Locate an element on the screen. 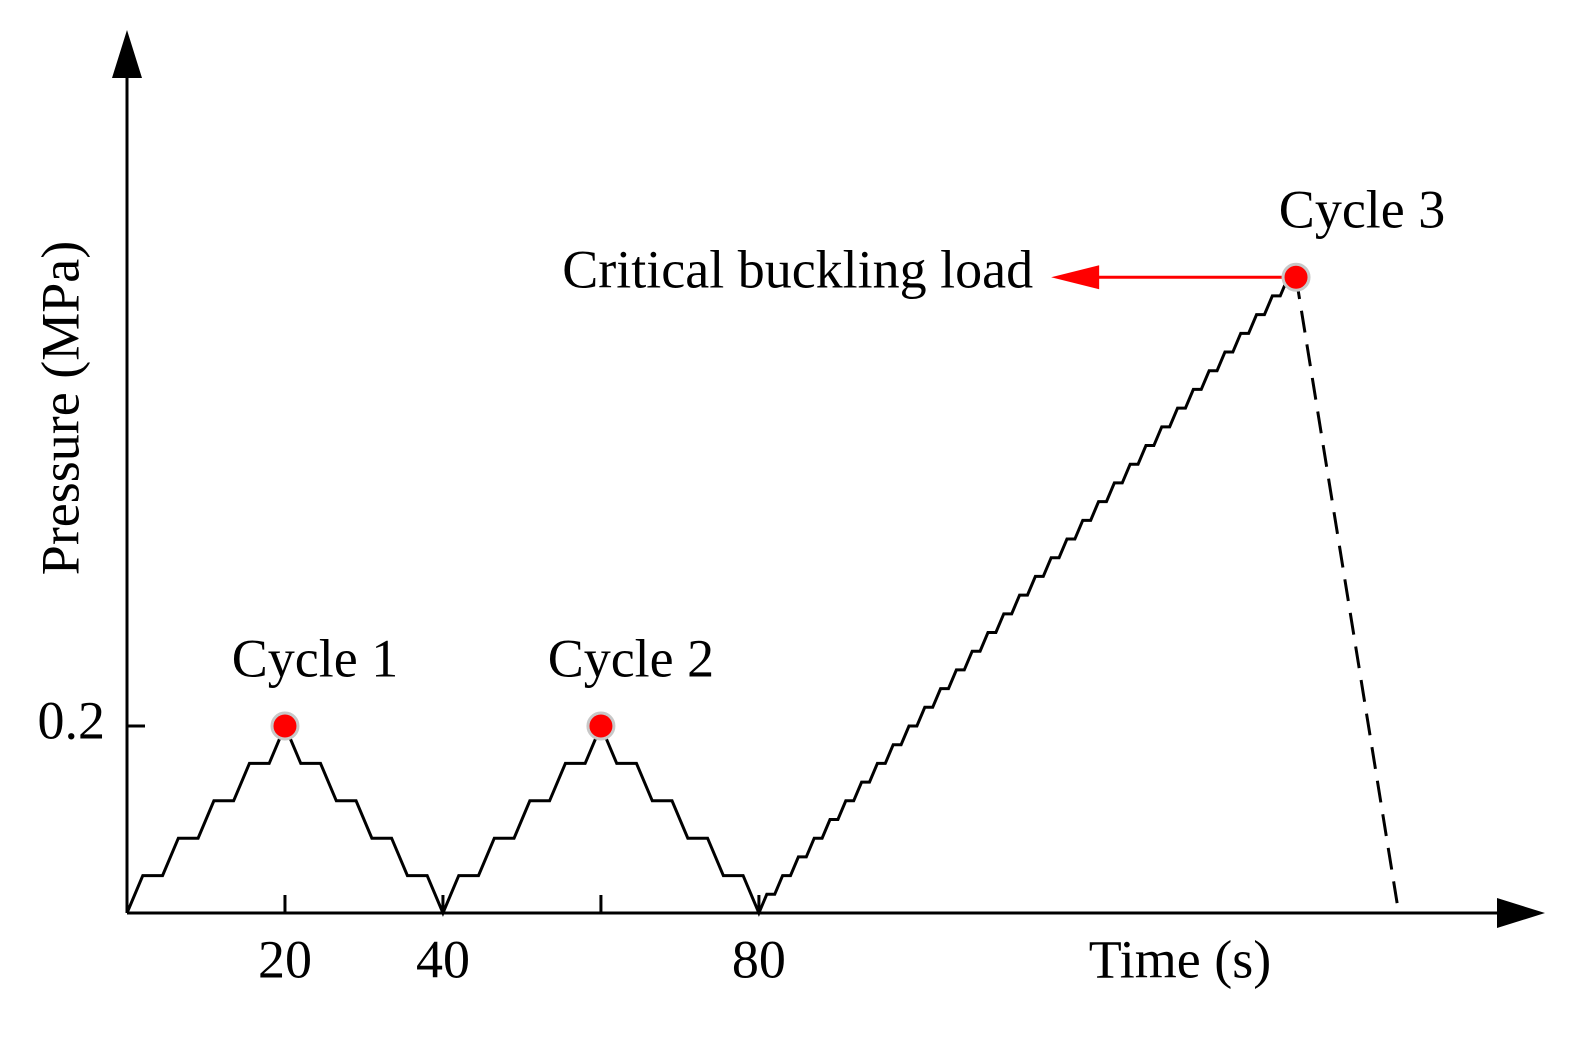  cycle-label: Cycle 1 is located at coordinates (315, 658).